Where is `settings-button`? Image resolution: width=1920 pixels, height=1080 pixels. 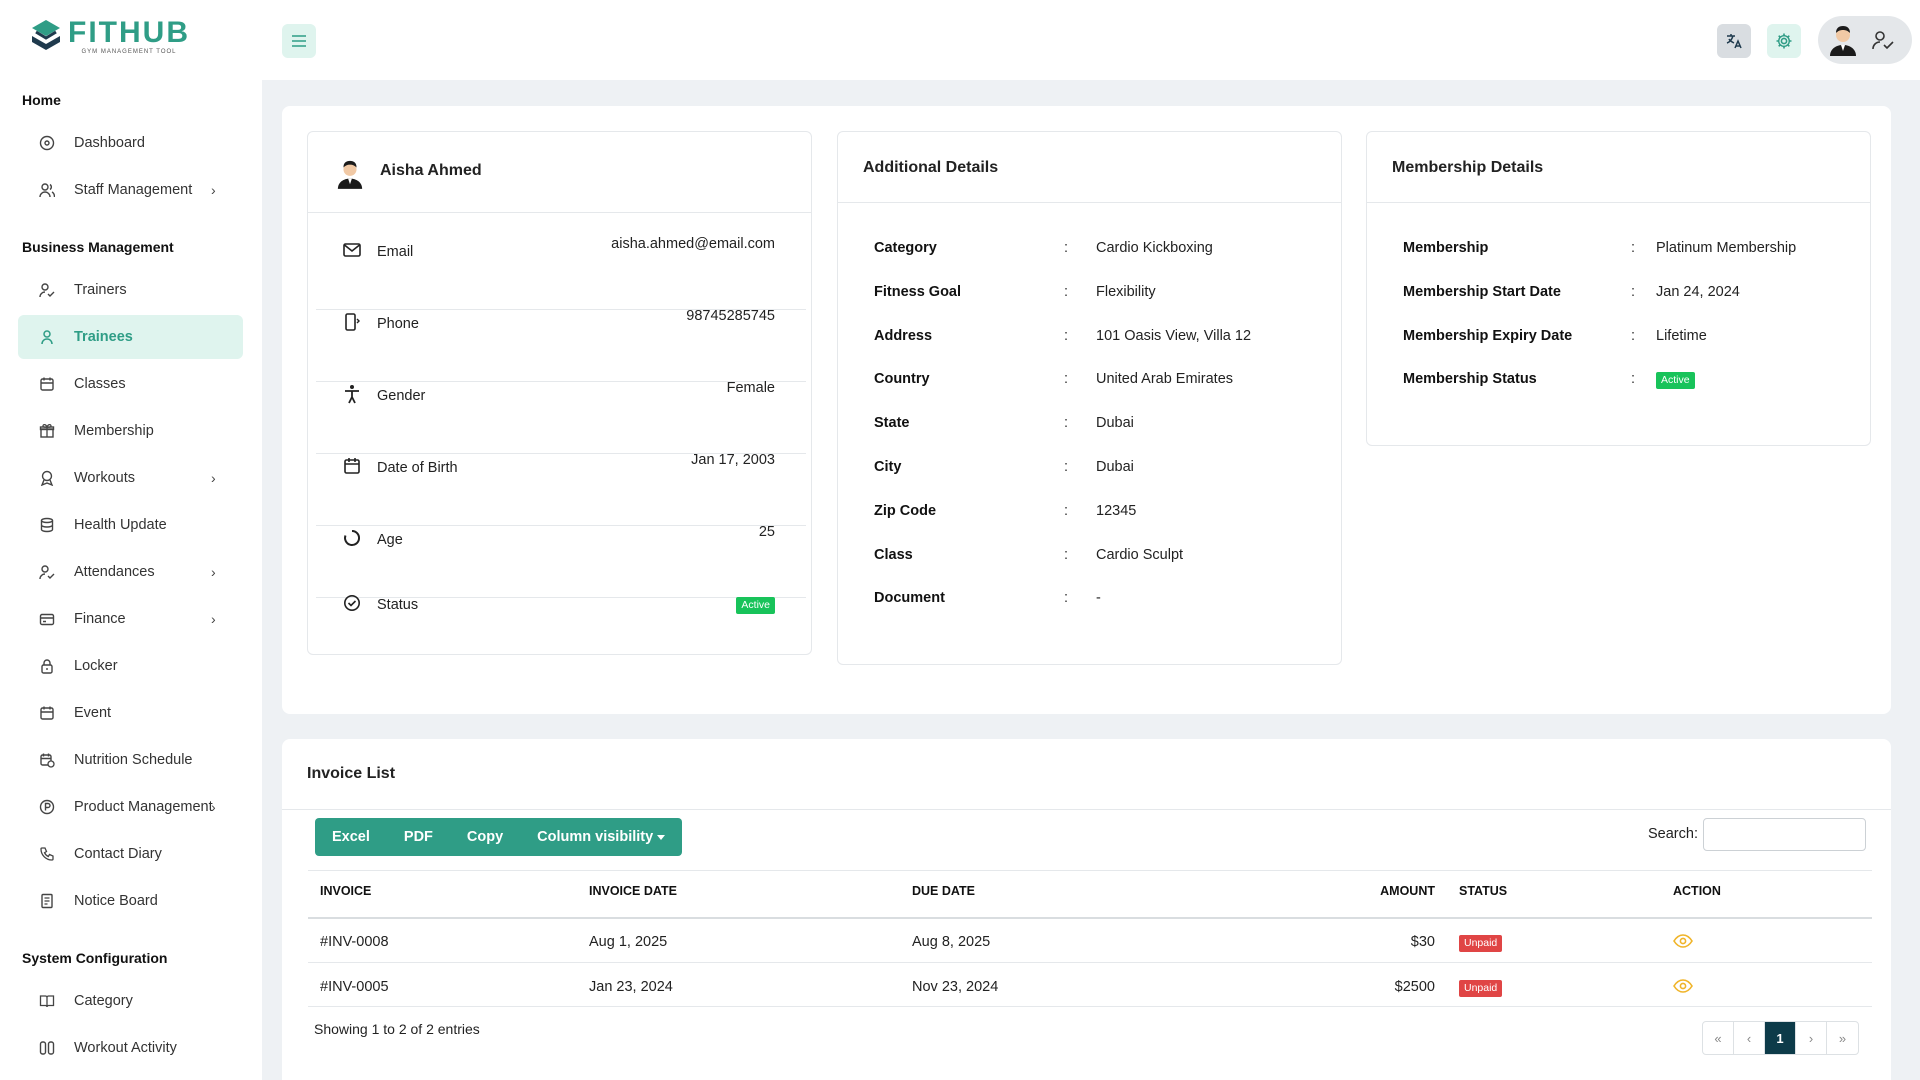
settings-button is located at coordinates (1784, 41).